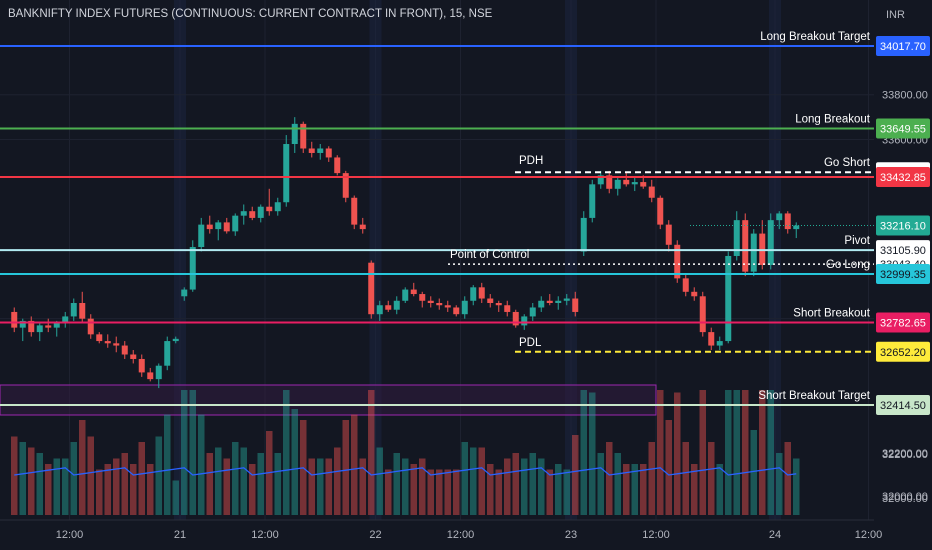 Image resolution: width=932 pixels, height=550 pixels. Describe the element at coordinates (903, 251) in the screenshot. I see `price-tag-label: 33105.90` at that location.